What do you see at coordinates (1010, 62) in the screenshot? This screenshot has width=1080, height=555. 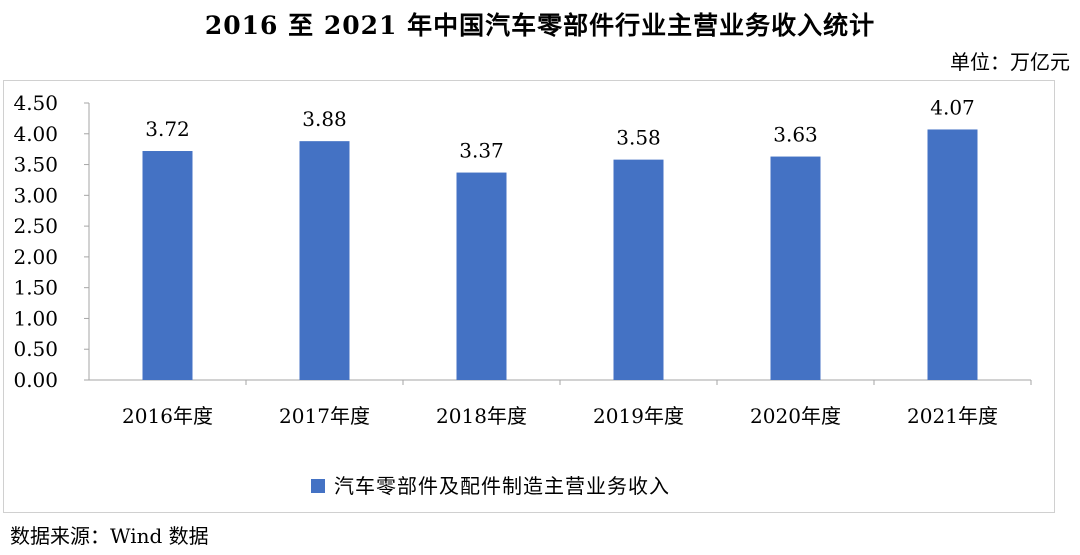 I see `unit-label: 单位：万亿元` at bounding box center [1010, 62].